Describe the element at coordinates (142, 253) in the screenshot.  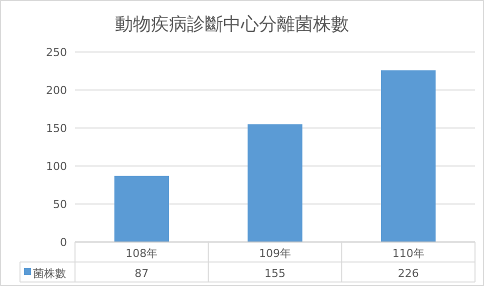
I see `x-tick-label: 108年` at that location.